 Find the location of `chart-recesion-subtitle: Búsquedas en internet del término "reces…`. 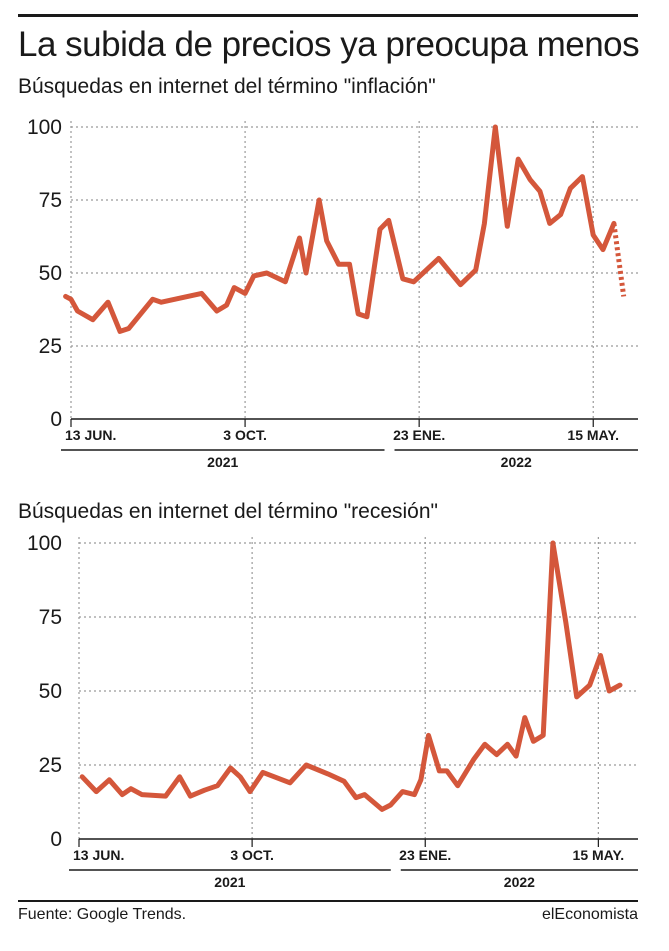

chart-recesion-subtitle: Búsquedas en internet del término "reces… is located at coordinates (228, 511).